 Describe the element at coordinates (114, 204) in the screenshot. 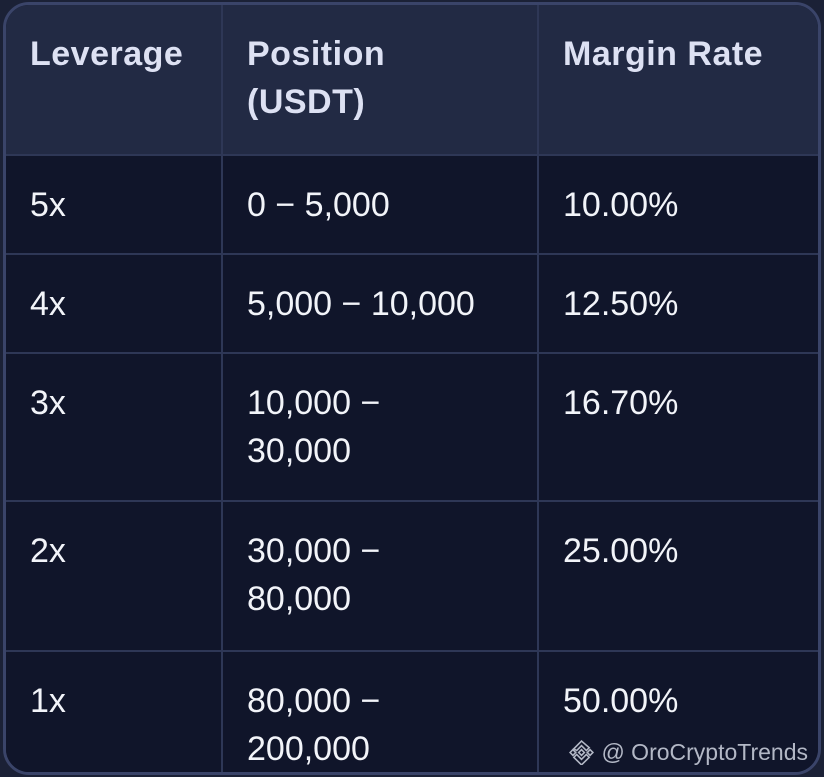

I see `leverage-cell: 5x` at that location.